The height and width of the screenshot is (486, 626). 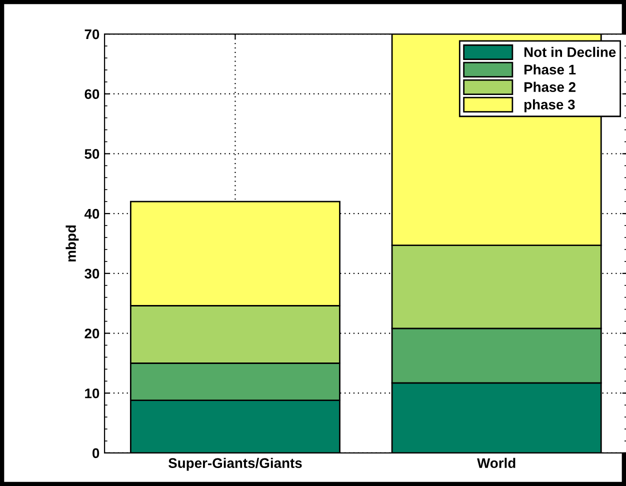 What do you see at coordinates (550, 69) in the screenshot?
I see `legend-label: Phase 1` at bounding box center [550, 69].